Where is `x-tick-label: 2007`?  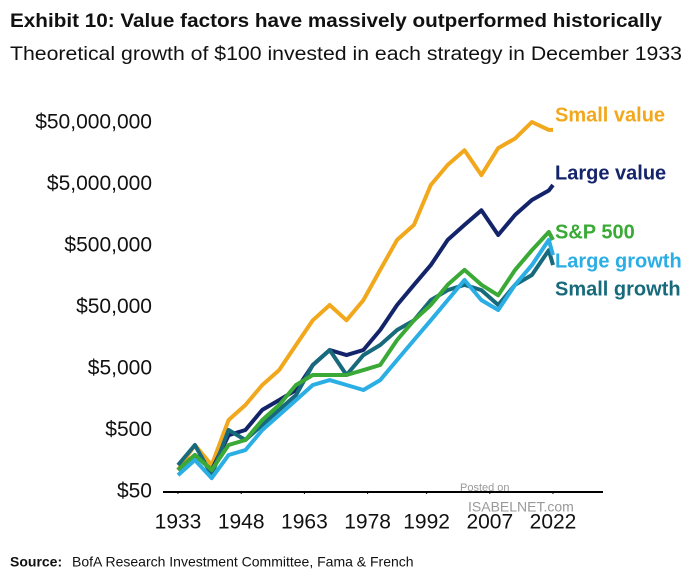 x-tick-label: 2007 is located at coordinates (489, 522).